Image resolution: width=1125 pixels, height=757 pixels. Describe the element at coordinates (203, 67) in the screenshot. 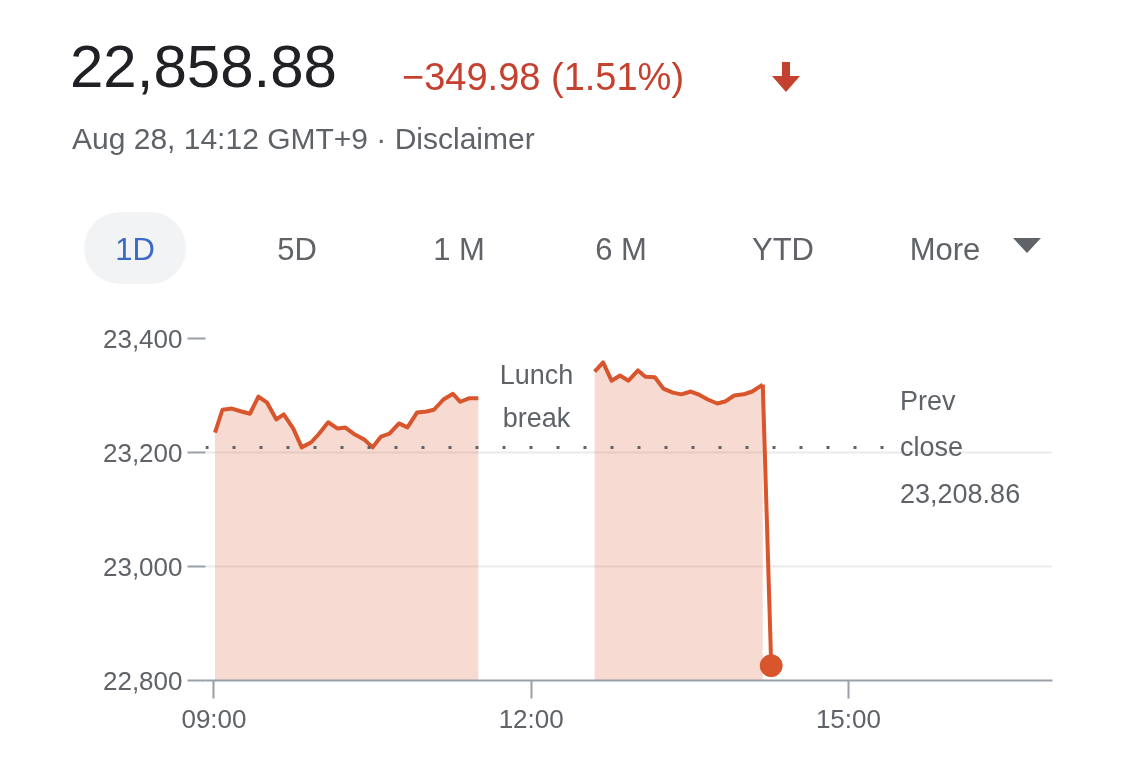

I see `chart-title: 22,858.88` at that location.